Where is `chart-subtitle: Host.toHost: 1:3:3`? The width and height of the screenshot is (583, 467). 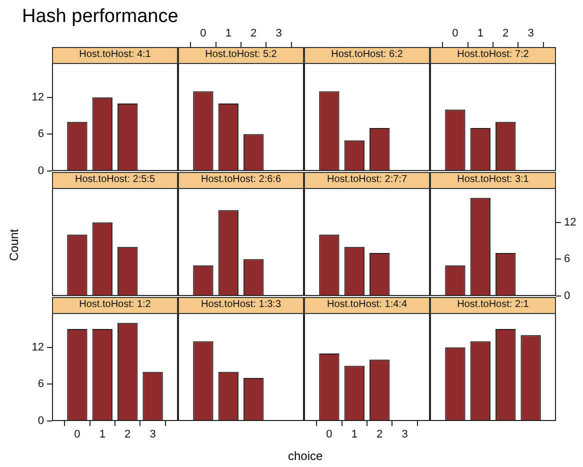 chart-subtitle: Host.toHost: 1:3:3 is located at coordinates (241, 305).